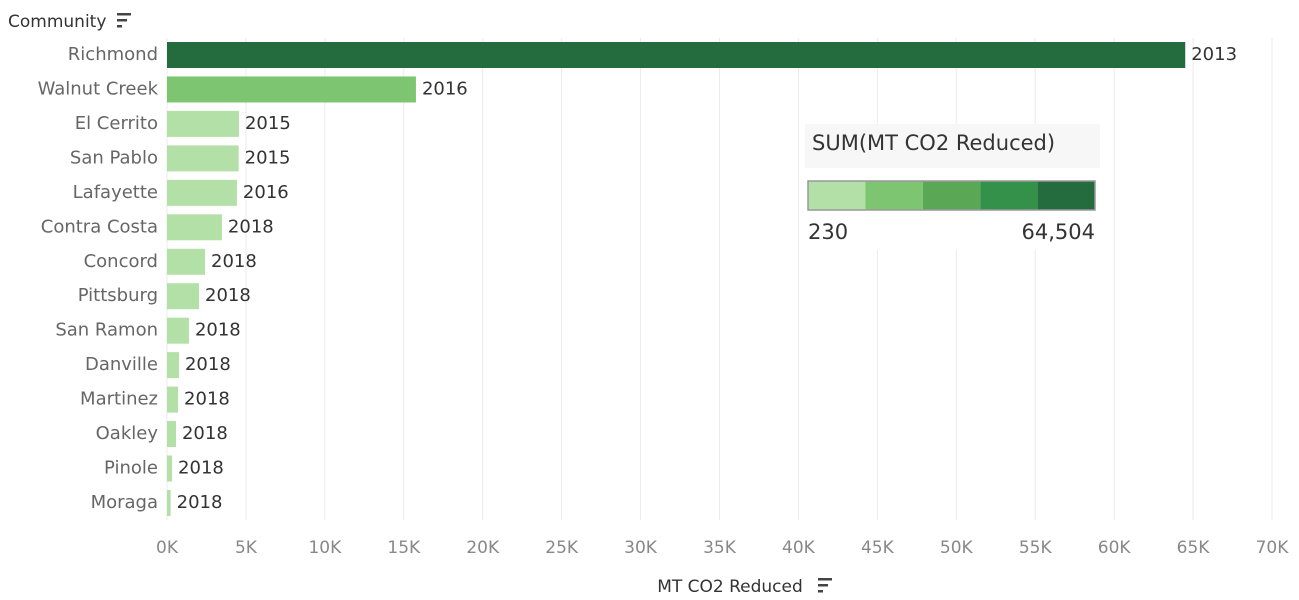 The image size is (1299, 600). I want to click on x-tick-label: 50K, so click(957, 548).